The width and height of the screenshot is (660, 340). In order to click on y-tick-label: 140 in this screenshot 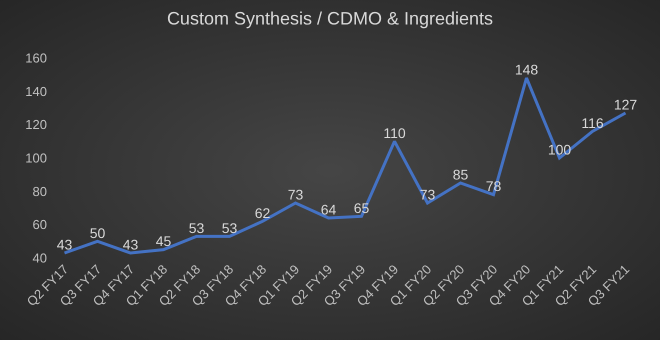, I will do `click(36, 91)`.